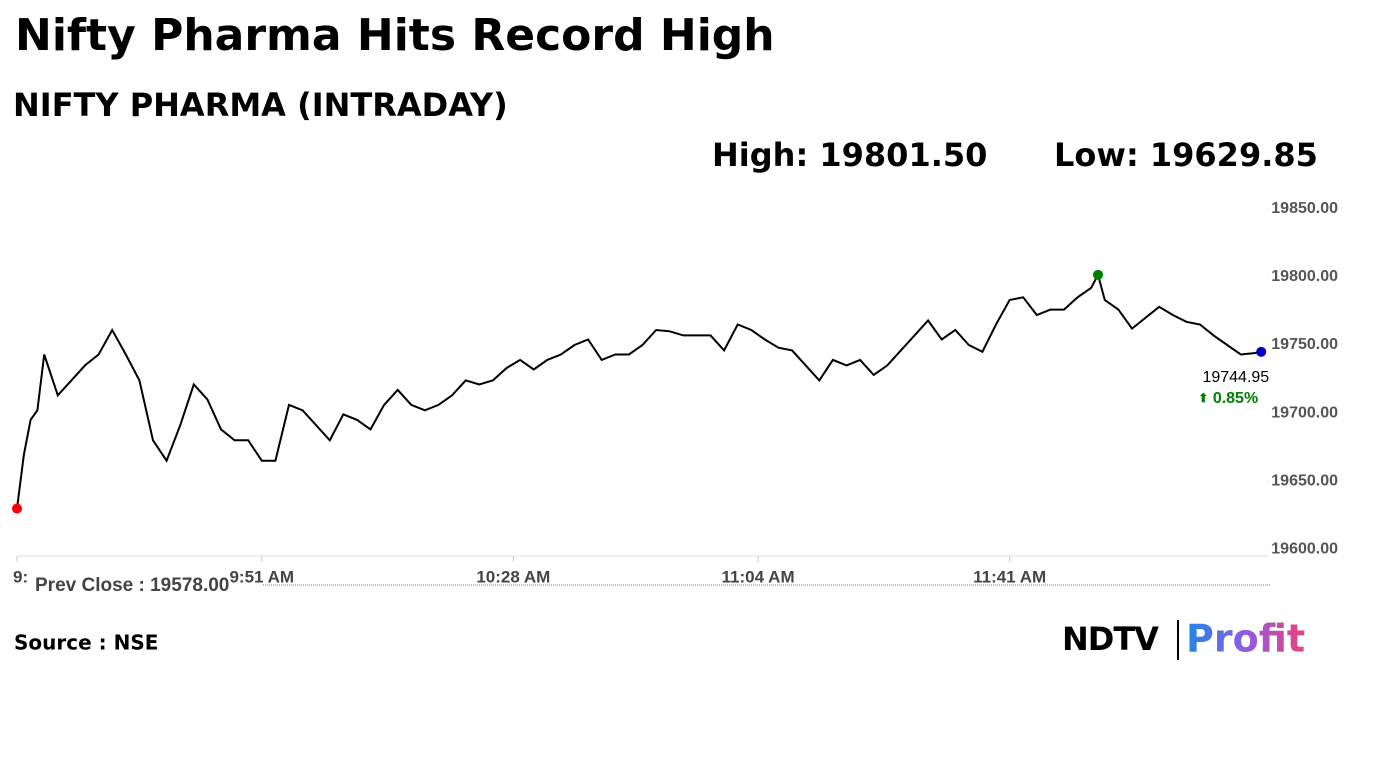  What do you see at coordinates (1304, 412) in the screenshot?
I see `y-tick-label: 19700.00` at bounding box center [1304, 412].